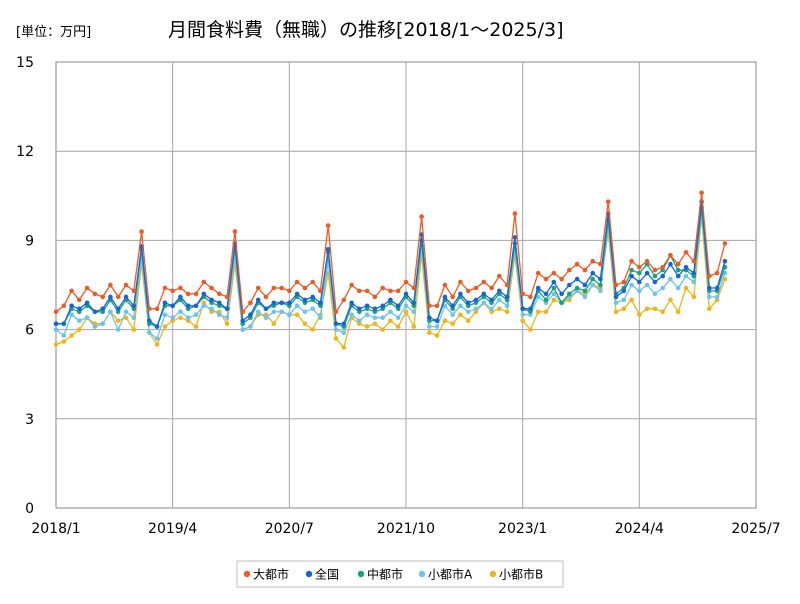  Describe the element at coordinates (516, 574) in the screenshot. I see `legend-item: 小都市B` at that location.